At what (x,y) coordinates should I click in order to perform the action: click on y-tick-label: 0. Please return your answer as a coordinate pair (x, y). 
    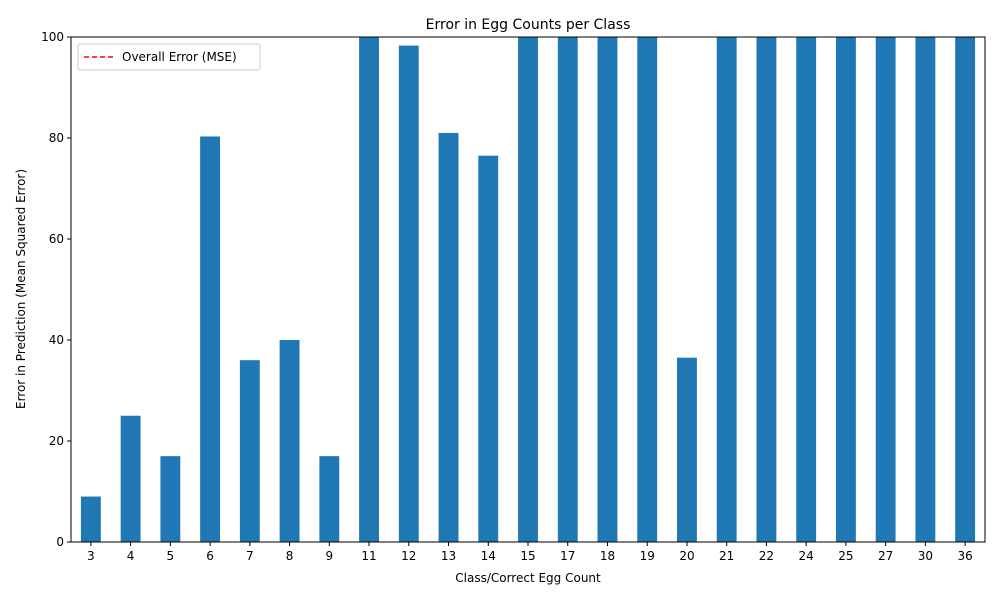
    Looking at the image, I should click on (60, 542).